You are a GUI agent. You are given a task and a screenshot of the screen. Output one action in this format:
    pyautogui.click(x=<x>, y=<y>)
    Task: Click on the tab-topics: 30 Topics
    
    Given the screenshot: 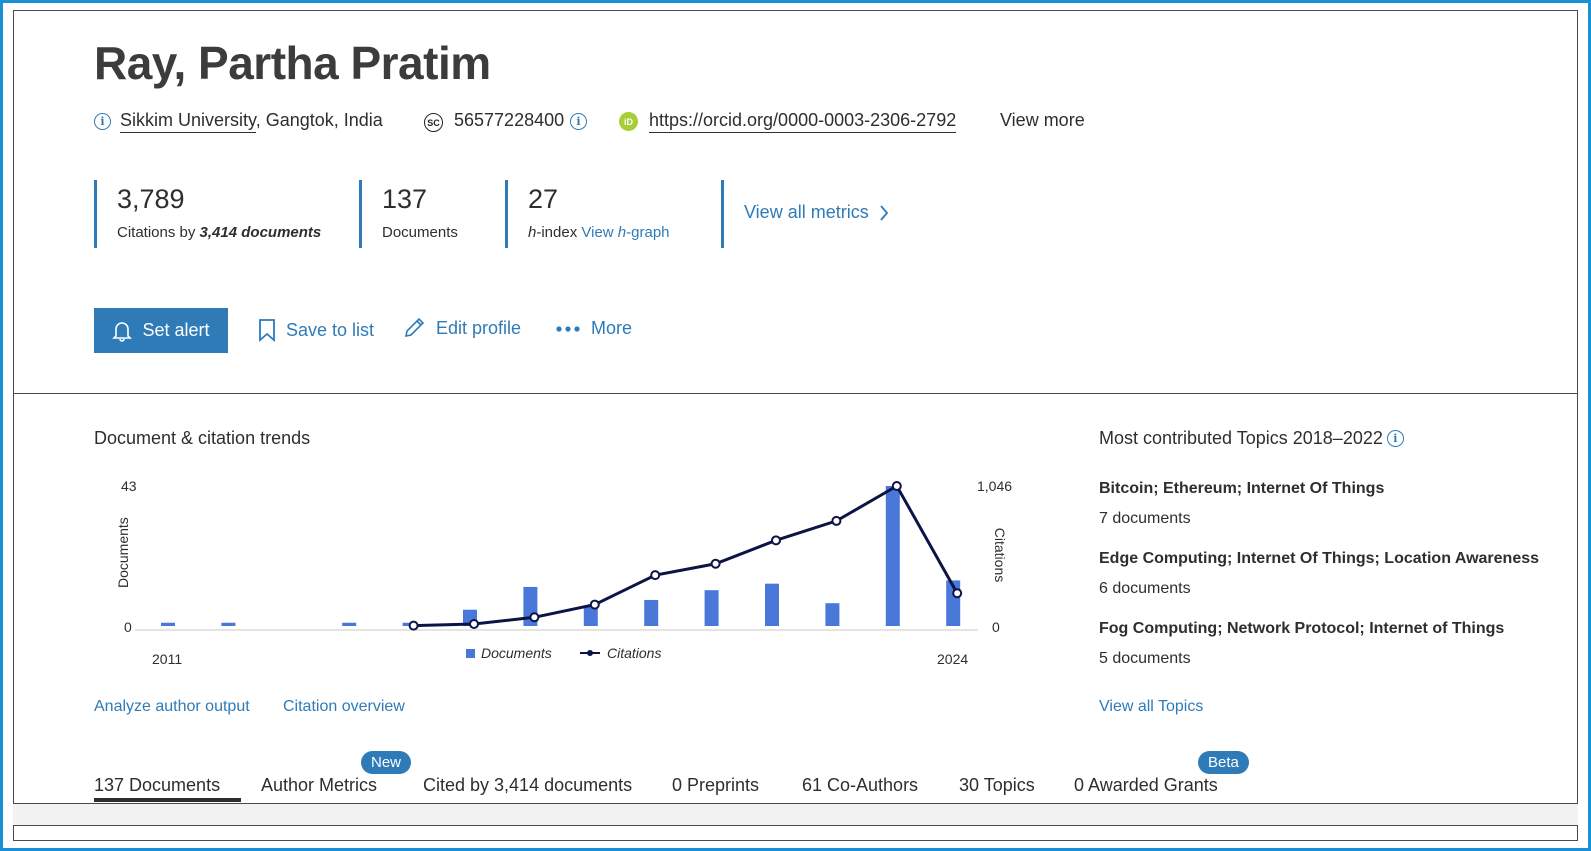 What is the action you would take?
    pyautogui.click(x=997, y=785)
    